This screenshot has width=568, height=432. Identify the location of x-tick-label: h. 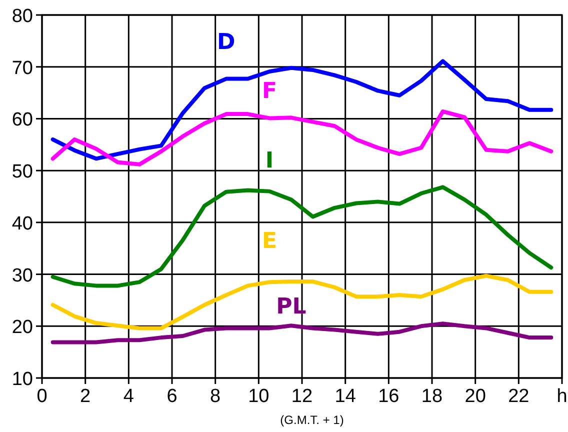
(562, 396).